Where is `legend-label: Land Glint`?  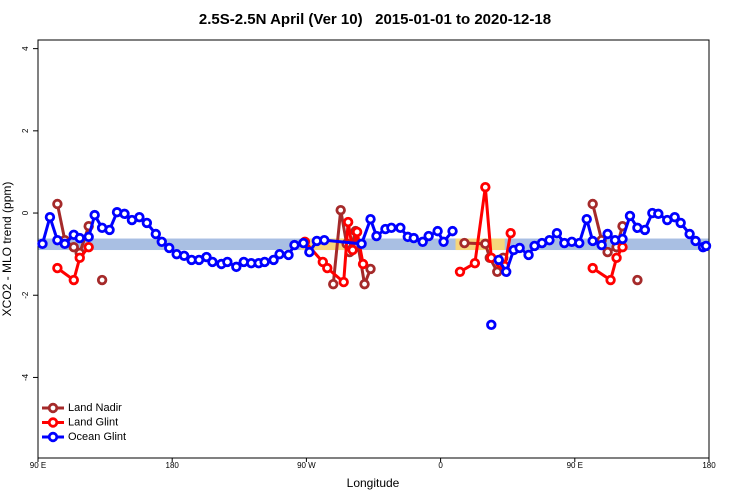 legend-label: Land Glint is located at coordinates (93, 422).